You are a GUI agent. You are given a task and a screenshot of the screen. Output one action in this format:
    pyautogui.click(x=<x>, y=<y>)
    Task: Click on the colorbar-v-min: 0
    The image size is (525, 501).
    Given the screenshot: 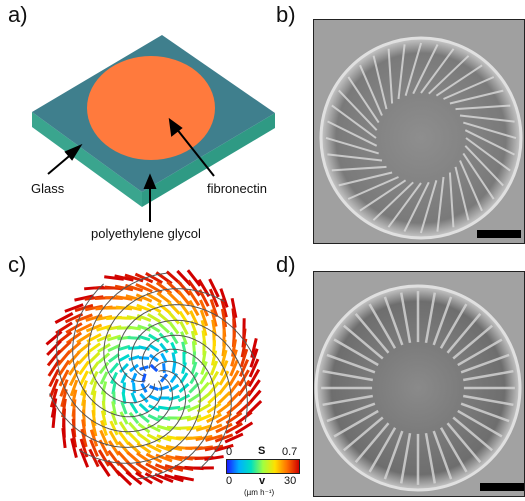 What is the action you would take?
    pyautogui.click(x=229, y=481)
    